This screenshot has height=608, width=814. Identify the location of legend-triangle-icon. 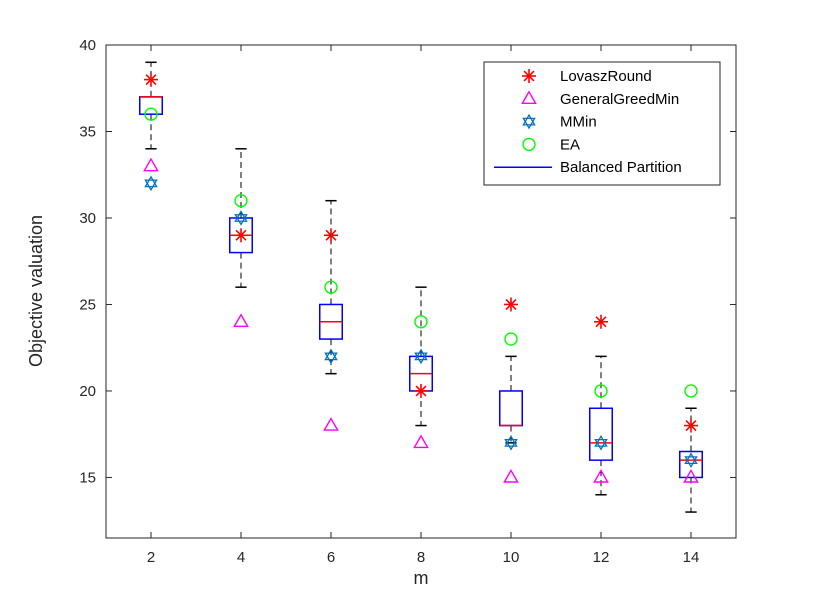
(529, 97).